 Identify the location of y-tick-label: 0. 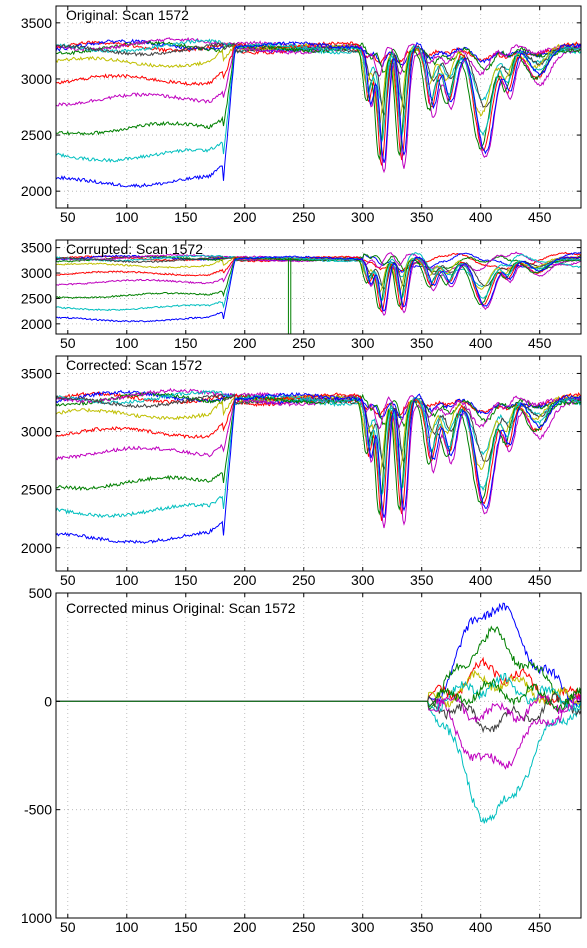
(48, 701).